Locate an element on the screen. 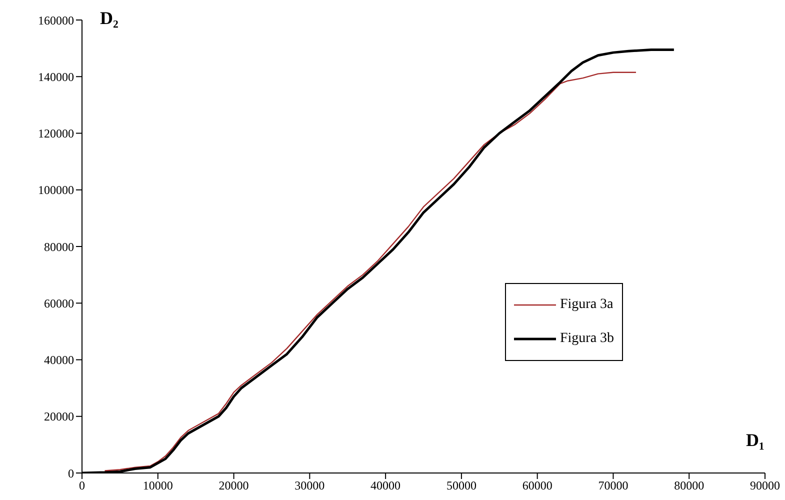 The height and width of the screenshot is (500, 785). y-tick-label: 0 is located at coordinates (71, 473).